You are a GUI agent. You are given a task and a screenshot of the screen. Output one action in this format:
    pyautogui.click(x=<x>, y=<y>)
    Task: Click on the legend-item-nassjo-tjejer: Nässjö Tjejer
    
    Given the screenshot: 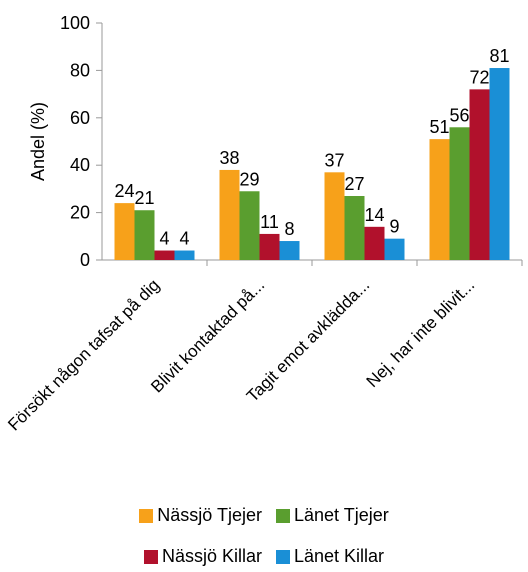 What is the action you would take?
    pyautogui.click(x=200, y=515)
    